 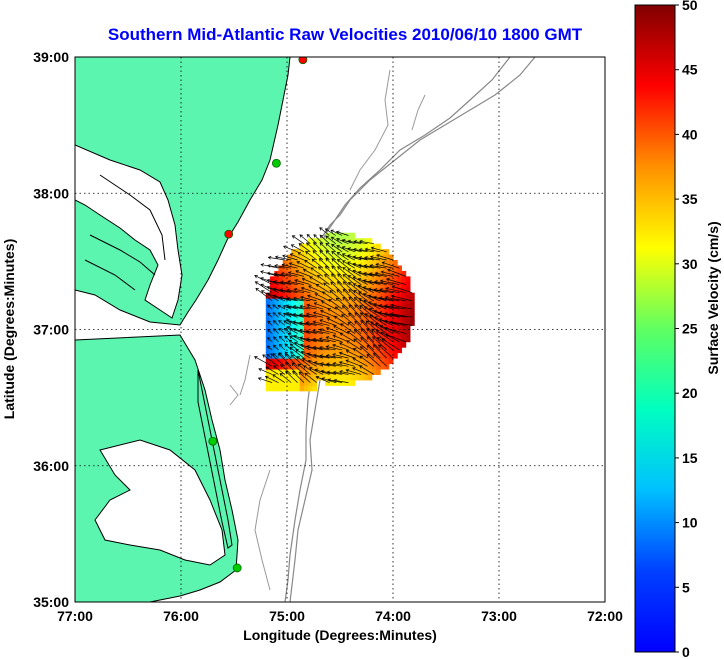 What do you see at coordinates (215, 459) in the screenshot?
I see `outer-banks` at bounding box center [215, 459].